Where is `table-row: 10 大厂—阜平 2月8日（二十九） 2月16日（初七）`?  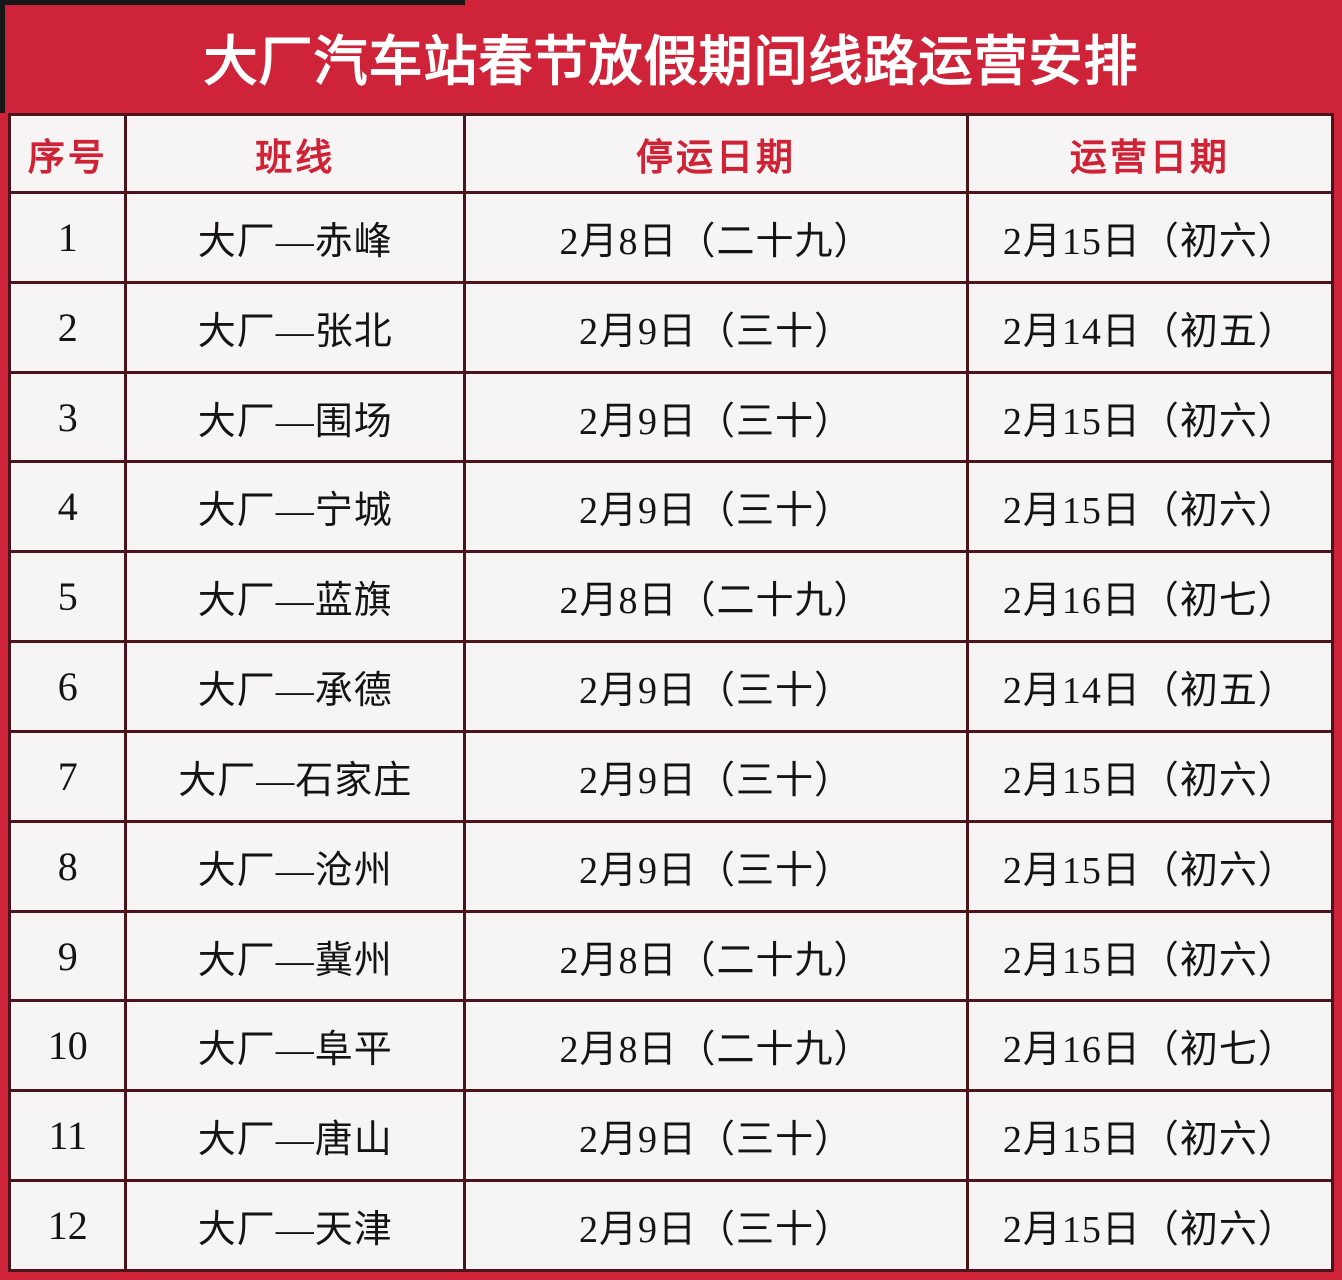 table-row: 10 大厂—阜平 2月8日（二十九） 2月16日（初七） is located at coordinates (671, 1046).